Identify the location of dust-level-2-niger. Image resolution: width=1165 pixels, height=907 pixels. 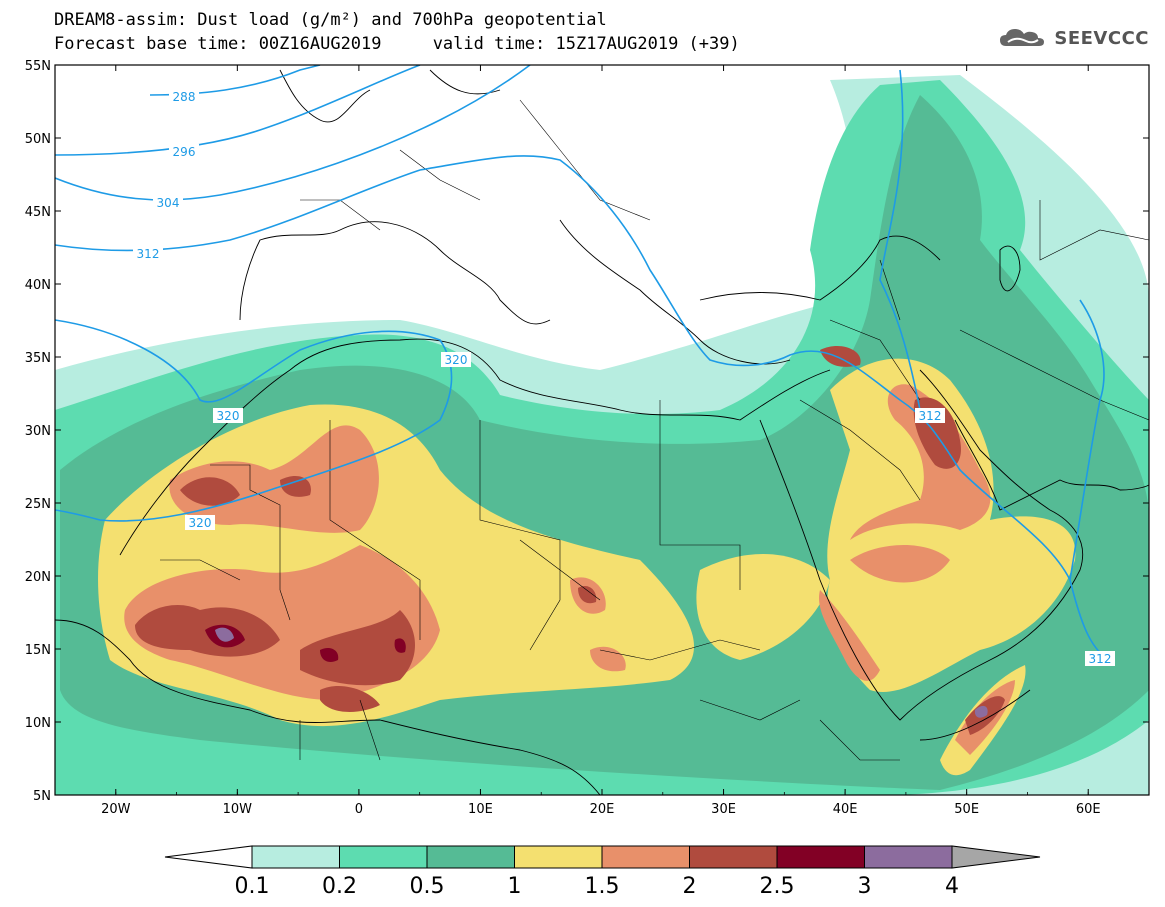
(357, 661).